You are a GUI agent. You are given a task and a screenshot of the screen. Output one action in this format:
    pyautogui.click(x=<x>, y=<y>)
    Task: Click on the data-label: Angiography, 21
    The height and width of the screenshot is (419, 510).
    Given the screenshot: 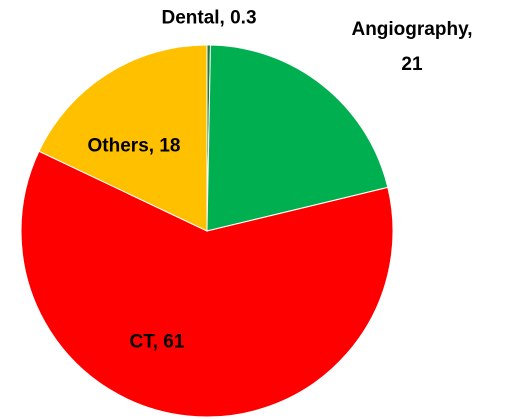 What is the action you would take?
    pyautogui.click(x=412, y=47)
    